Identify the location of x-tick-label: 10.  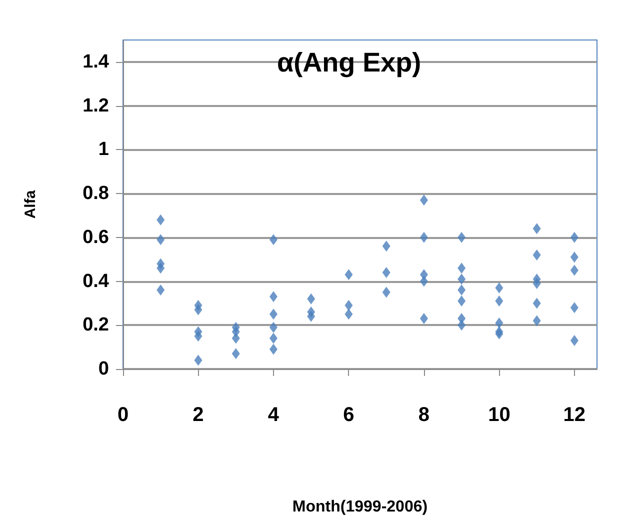
(499, 415).